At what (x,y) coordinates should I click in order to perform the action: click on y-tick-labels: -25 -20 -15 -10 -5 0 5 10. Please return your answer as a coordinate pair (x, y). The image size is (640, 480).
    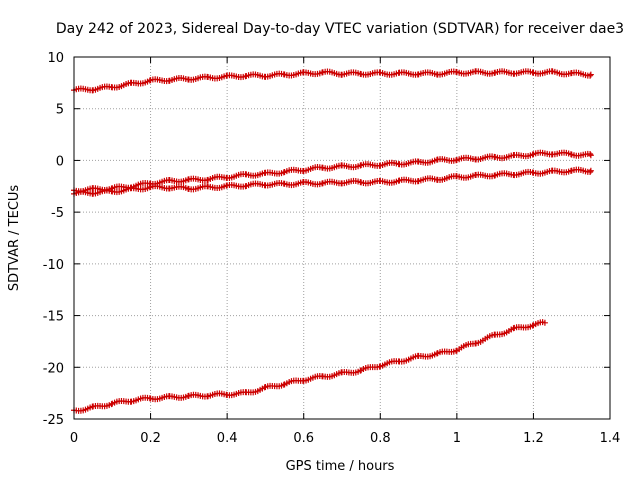
    Looking at the image, I should click on (53, 239).